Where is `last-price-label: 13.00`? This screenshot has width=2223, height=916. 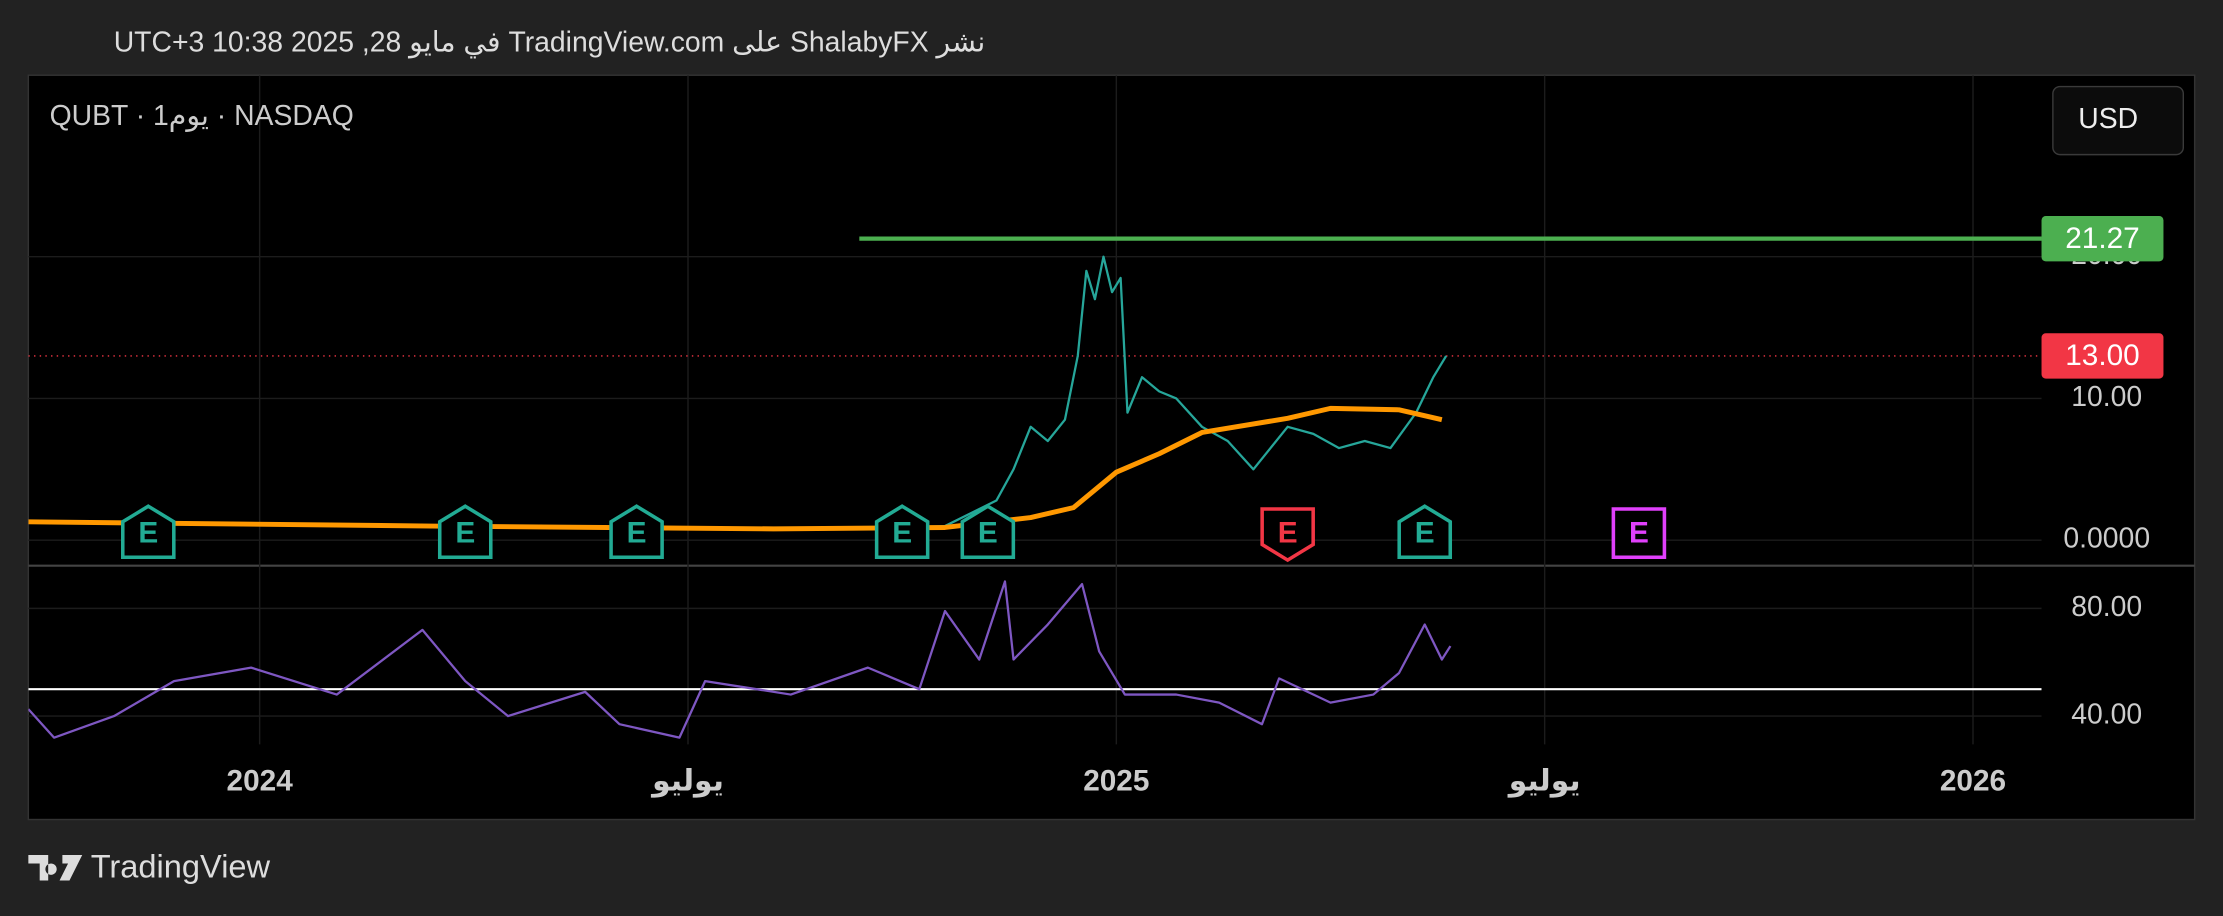 last-price-label: 13.00 is located at coordinates (2102, 355).